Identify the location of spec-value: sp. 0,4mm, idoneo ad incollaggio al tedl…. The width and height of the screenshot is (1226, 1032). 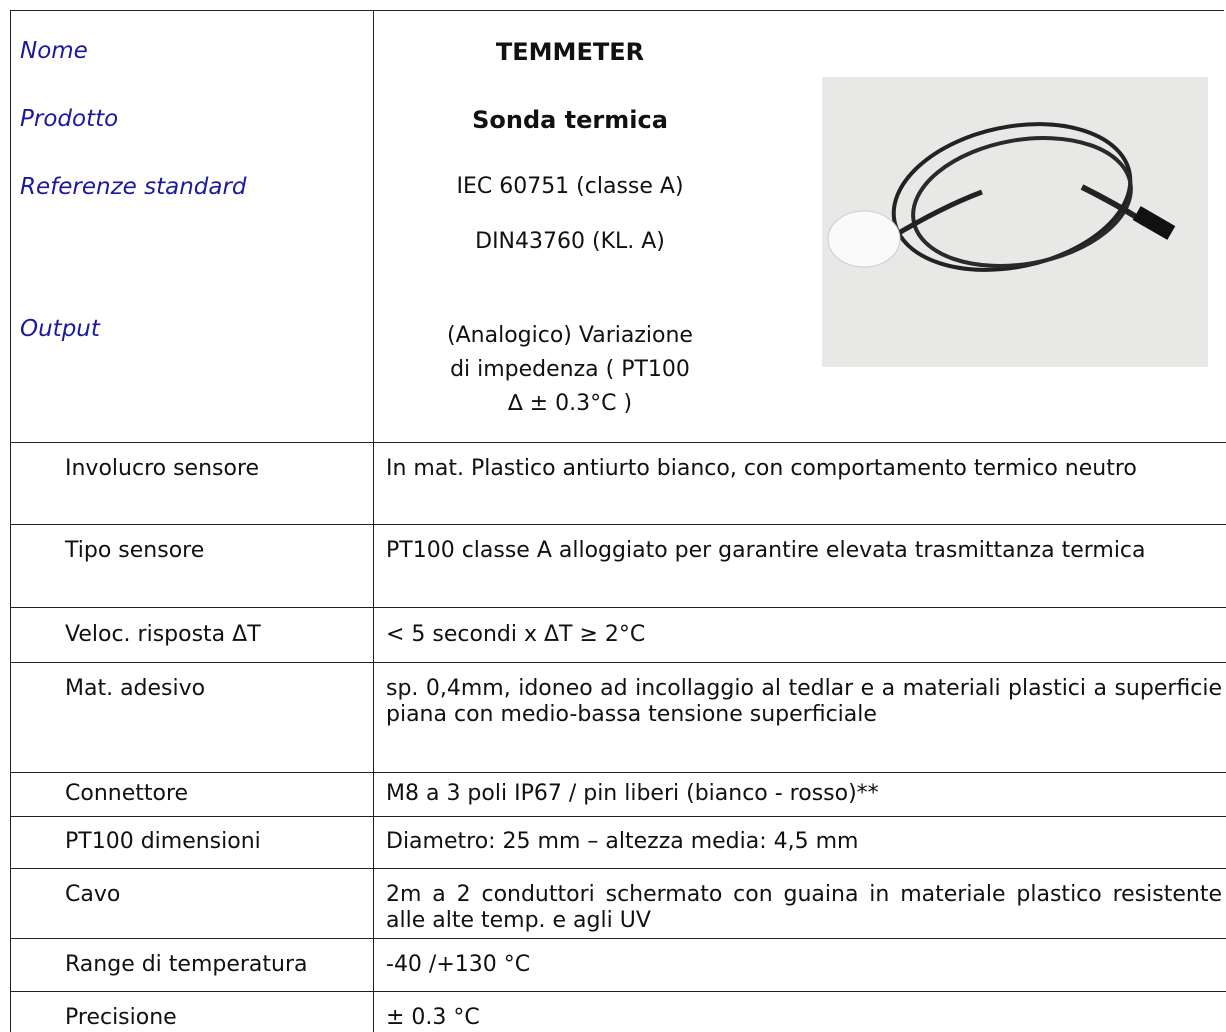
(804, 701).